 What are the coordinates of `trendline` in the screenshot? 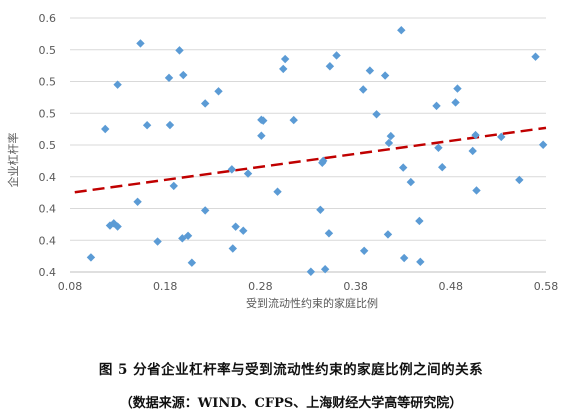 It's located at (310, 160).